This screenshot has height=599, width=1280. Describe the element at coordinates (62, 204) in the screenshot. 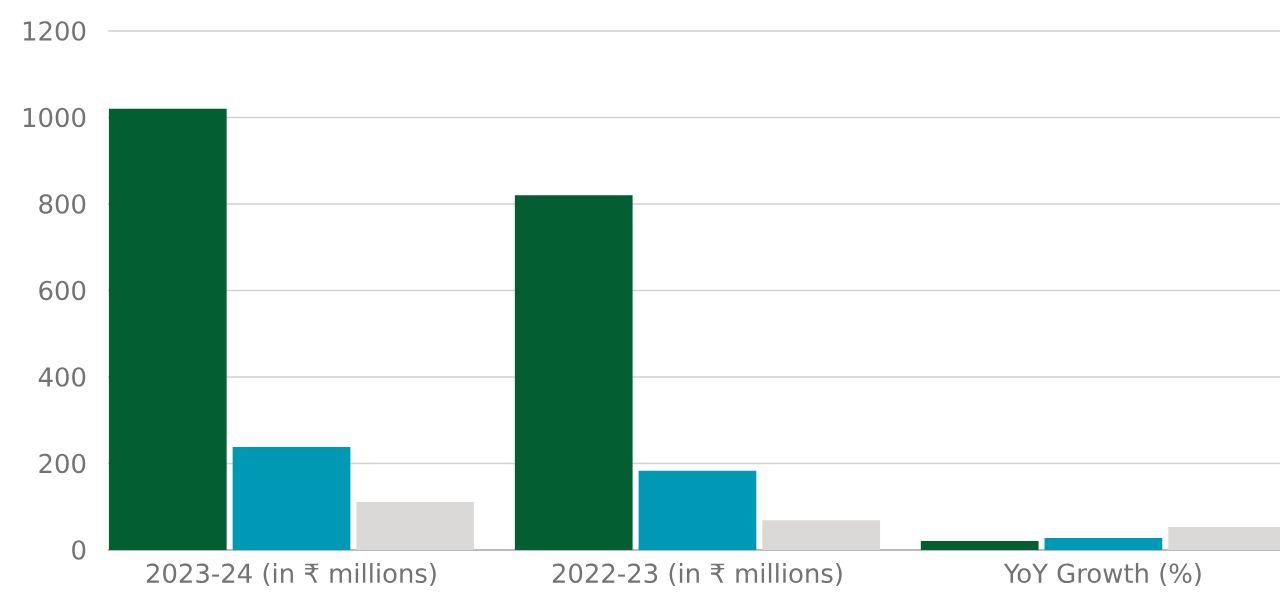

I see `y-tick-label: 800` at that location.